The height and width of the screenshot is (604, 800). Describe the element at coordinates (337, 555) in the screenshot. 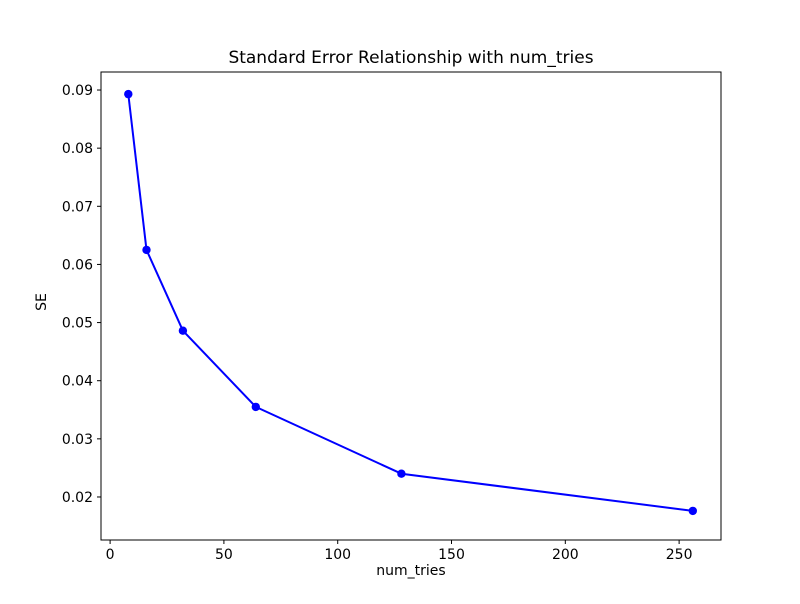

I see `x-tick-label: 100` at that location.